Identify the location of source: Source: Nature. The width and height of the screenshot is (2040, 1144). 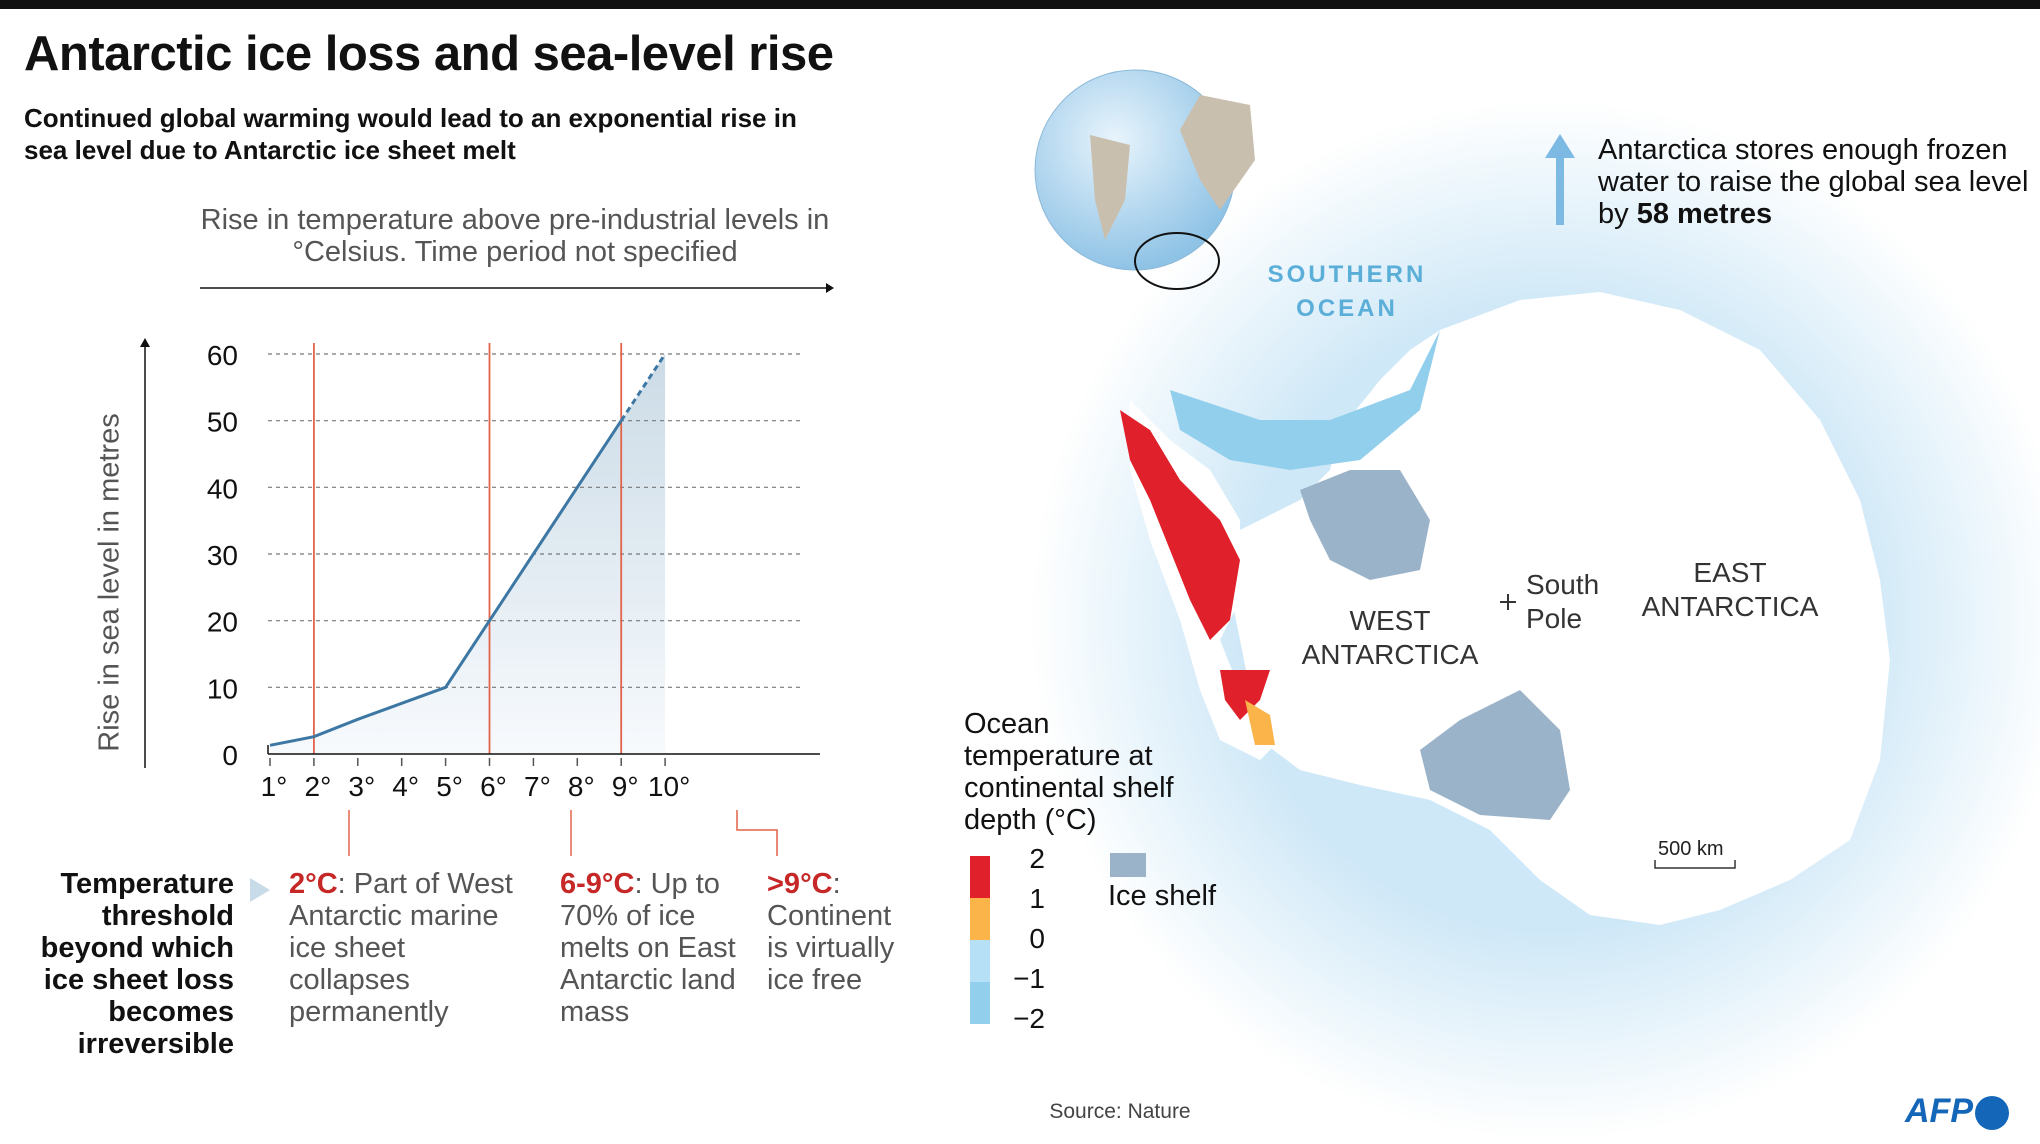
(1120, 1111).